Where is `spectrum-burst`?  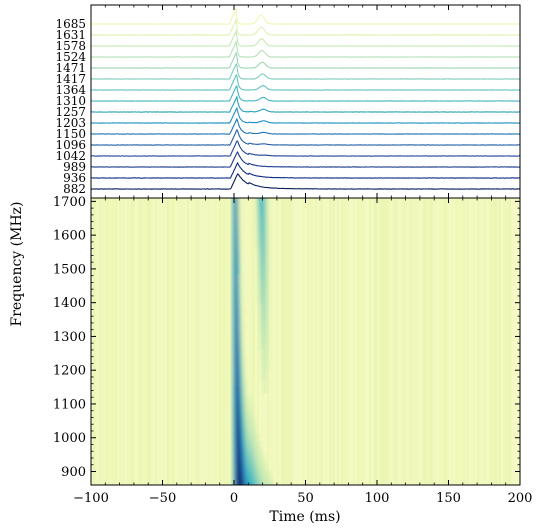
spectrum-burst is located at coordinates (252, 341).